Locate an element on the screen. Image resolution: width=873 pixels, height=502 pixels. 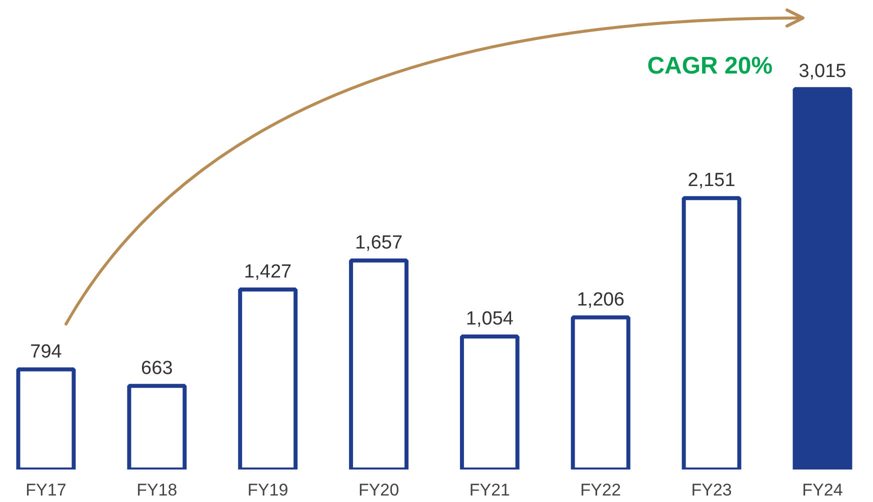
data-label: 663 is located at coordinates (157, 368).